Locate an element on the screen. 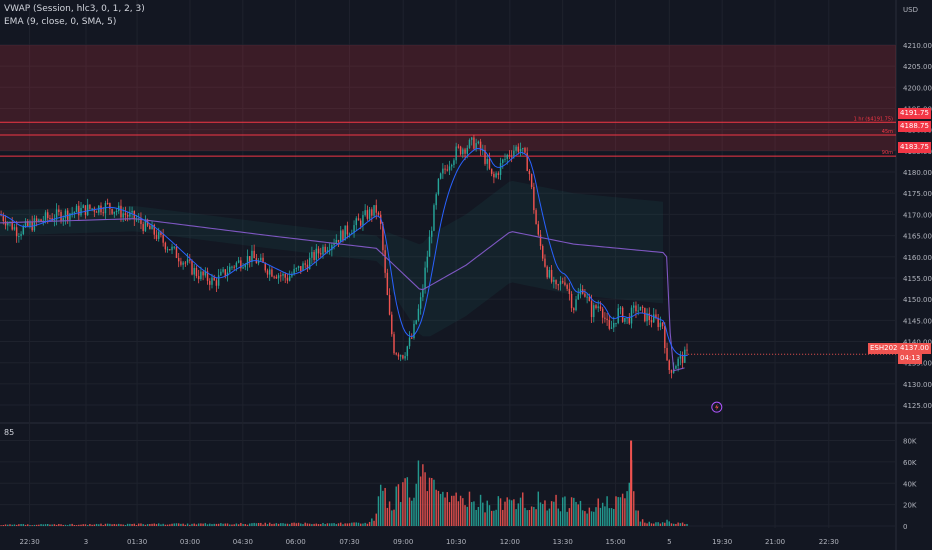  time-tick-label: 10:30 is located at coordinates (456, 542).